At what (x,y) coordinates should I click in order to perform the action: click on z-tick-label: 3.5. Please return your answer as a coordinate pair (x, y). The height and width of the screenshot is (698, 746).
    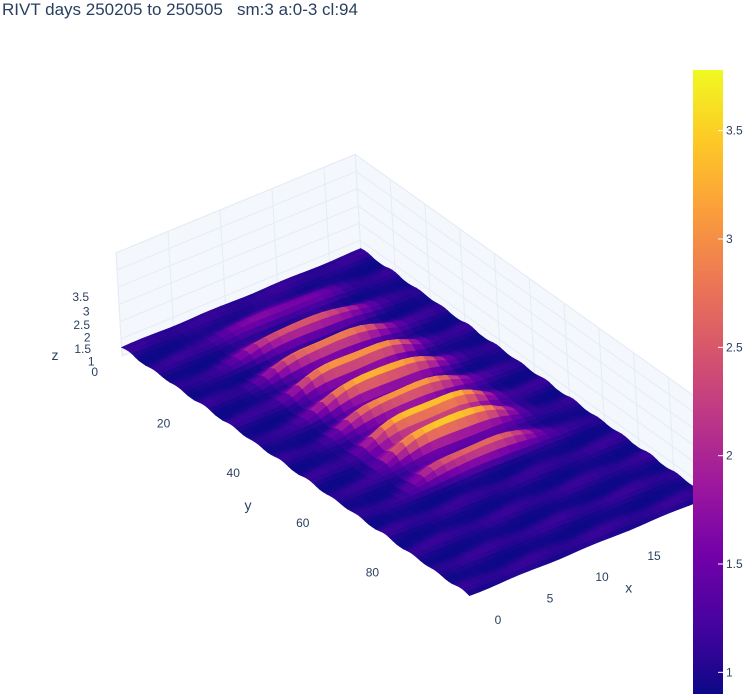
    Looking at the image, I should click on (80, 297).